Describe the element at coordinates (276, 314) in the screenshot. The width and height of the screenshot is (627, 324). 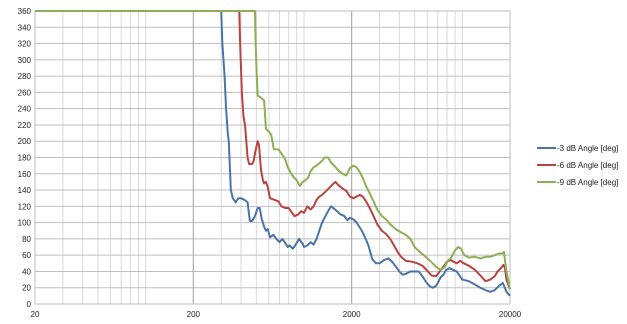
I see `x-axis-tick-labels: 20 200 2000 20000` at that location.